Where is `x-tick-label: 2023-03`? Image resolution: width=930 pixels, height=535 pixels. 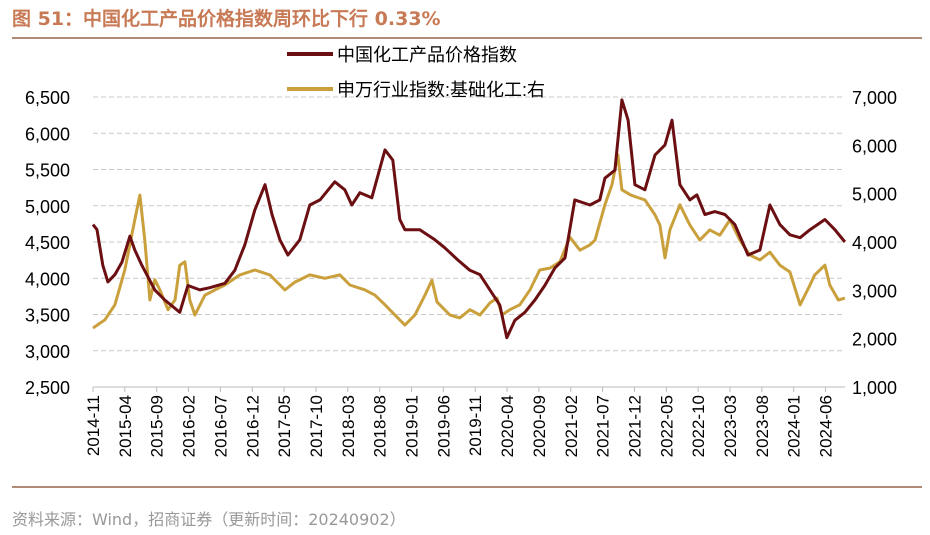
x-tick-label: 2023-03 is located at coordinates (730, 426).